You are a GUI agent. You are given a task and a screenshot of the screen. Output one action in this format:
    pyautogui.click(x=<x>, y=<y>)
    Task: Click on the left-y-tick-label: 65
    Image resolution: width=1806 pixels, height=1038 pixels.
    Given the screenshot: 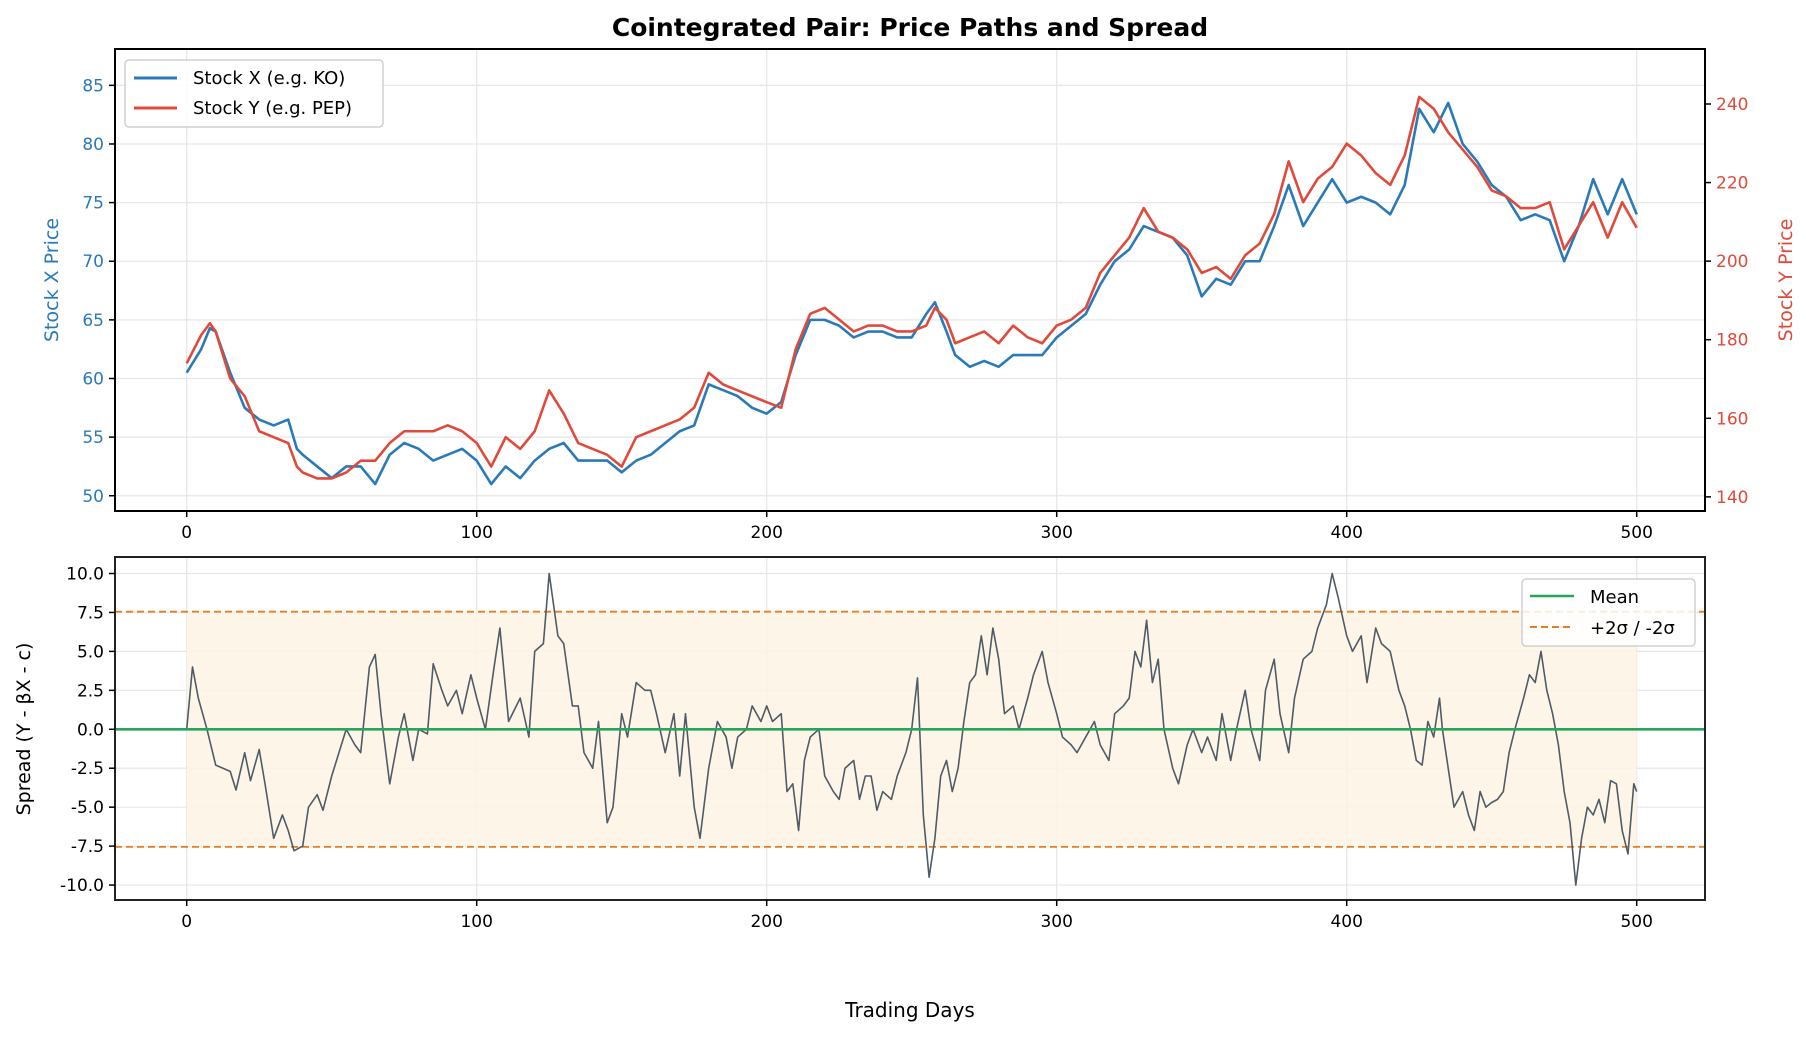 What is the action you would take?
    pyautogui.click(x=93, y=321)
    